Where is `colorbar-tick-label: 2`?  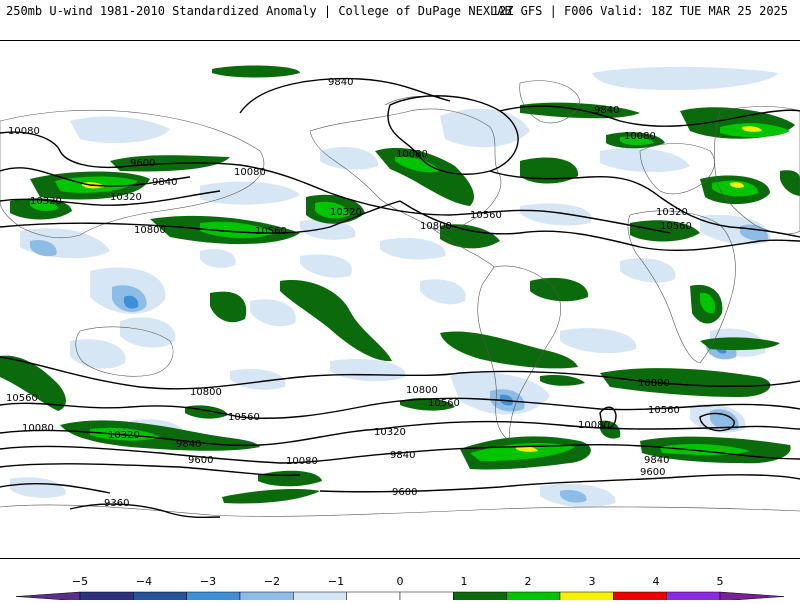 colorbar-tick-label: 2 is located at coordinates (528, 581).